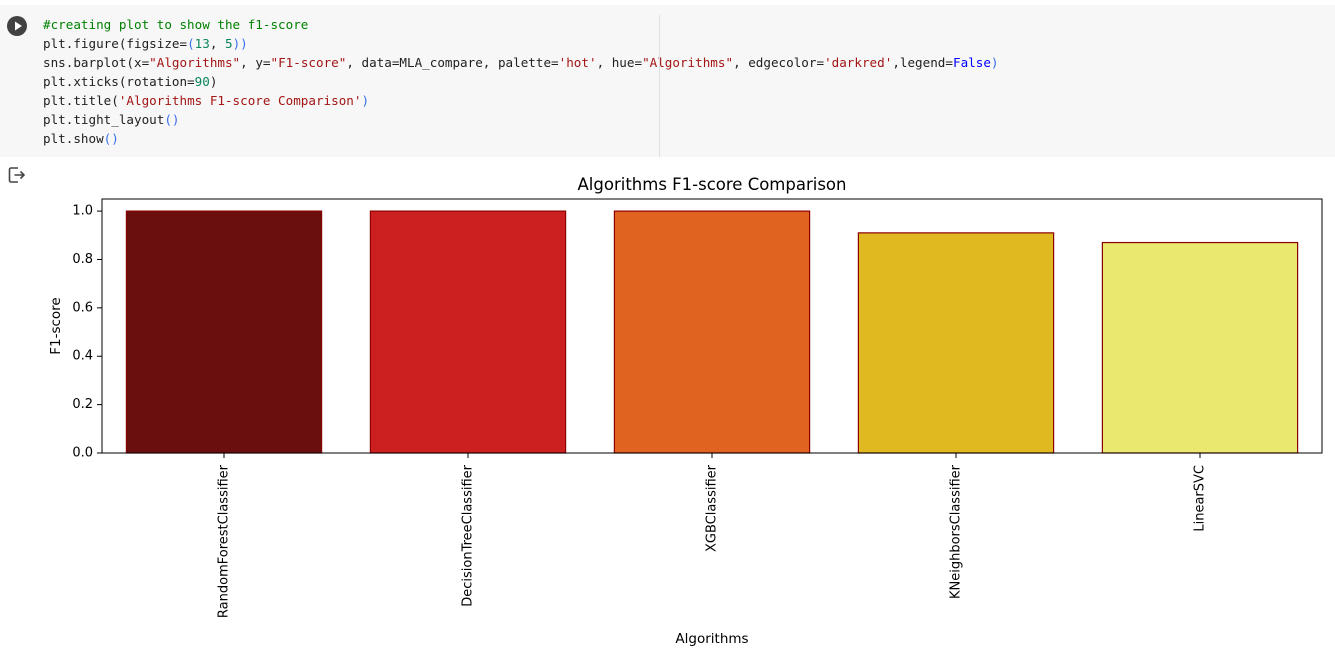 This screenshot has height=655, width=1335. I want to click on code-token: plt.figure(figsize=, so click(115, 43).